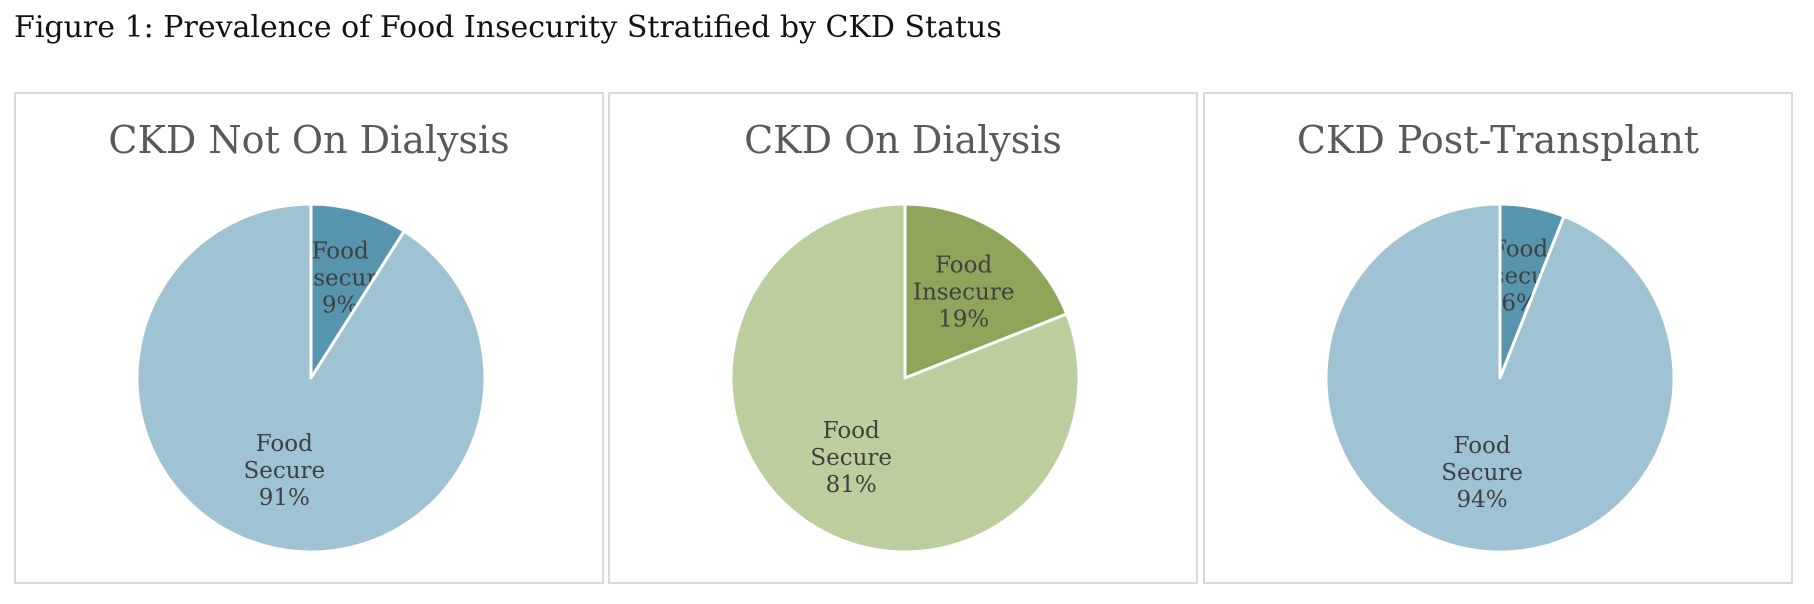 The width and height of the screenshot is (1814, 604). I want to click on pie-chart: Food Insecure 9%Food Secure 91%, so click(311, 378).